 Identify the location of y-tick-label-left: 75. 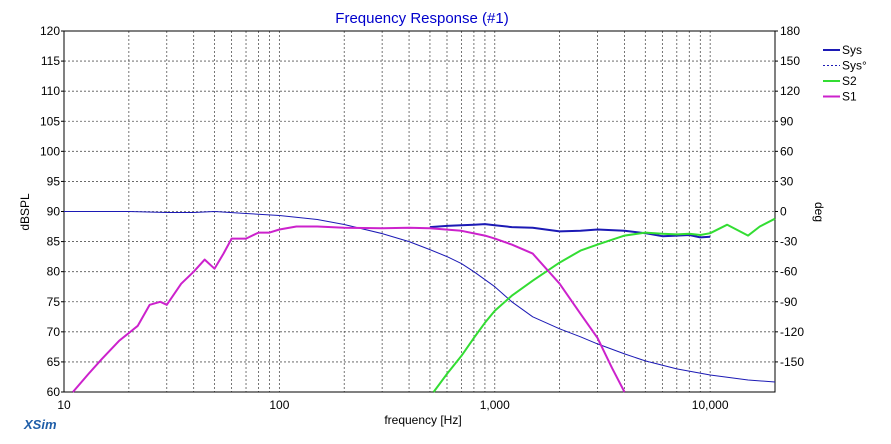
(54, 302).